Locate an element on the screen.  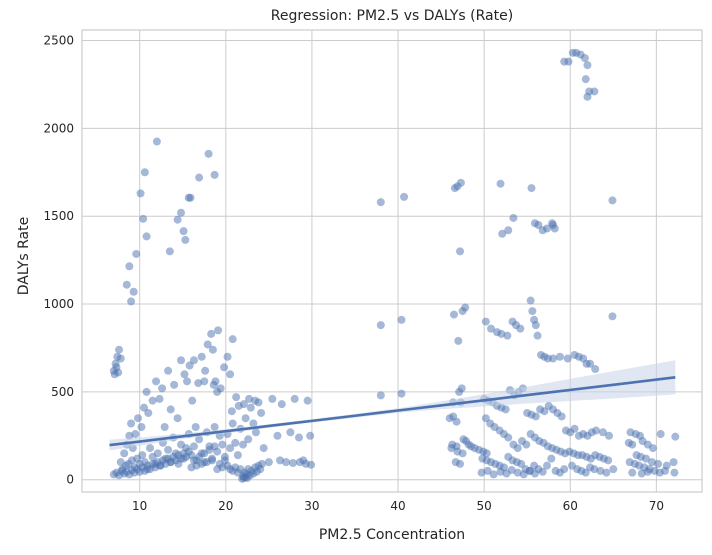
y-tick-label: 2500 is located at coordinates (58, 41).